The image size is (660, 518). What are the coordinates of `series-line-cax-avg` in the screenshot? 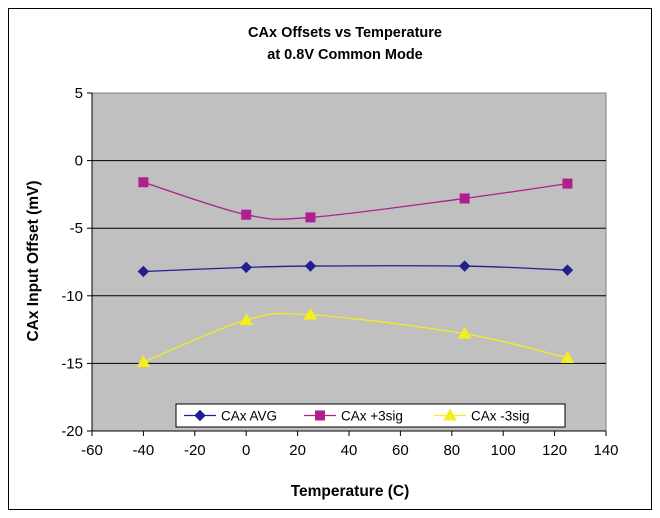 It's located at (355, 269).